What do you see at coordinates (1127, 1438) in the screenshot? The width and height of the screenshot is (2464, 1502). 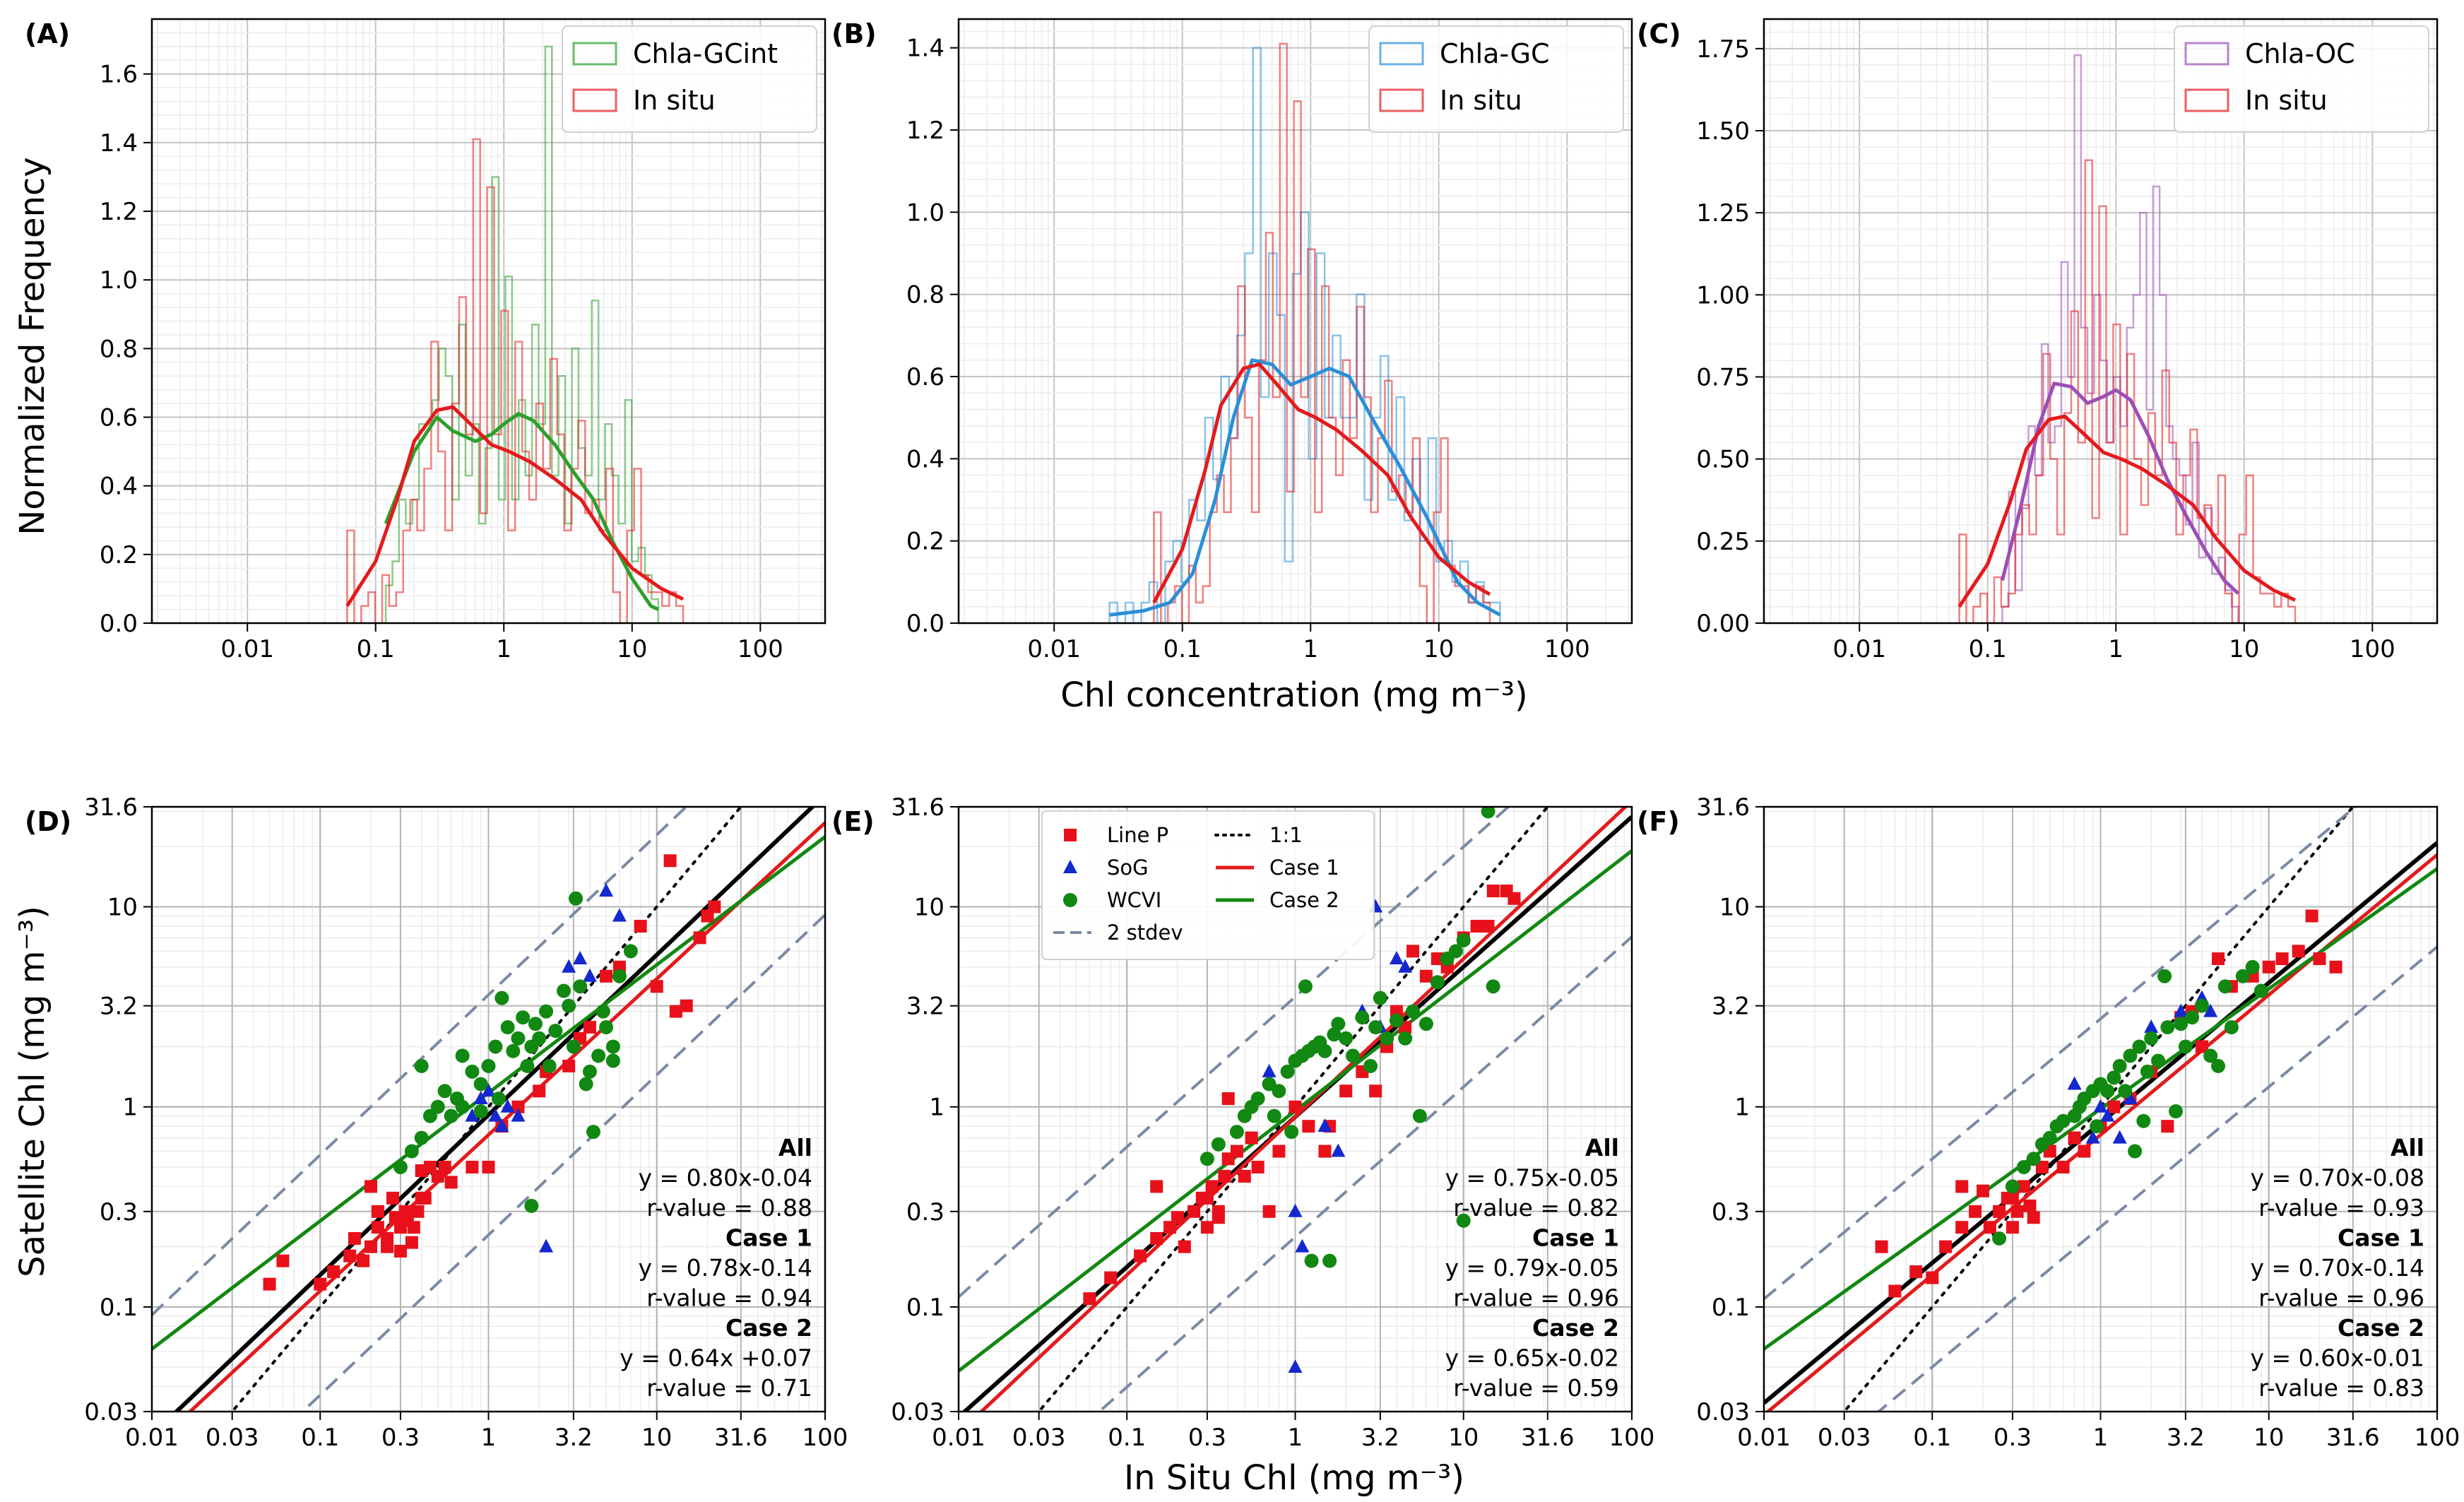 I see `x-tick-label: 0.1` at bounding box center [1127, 1438].